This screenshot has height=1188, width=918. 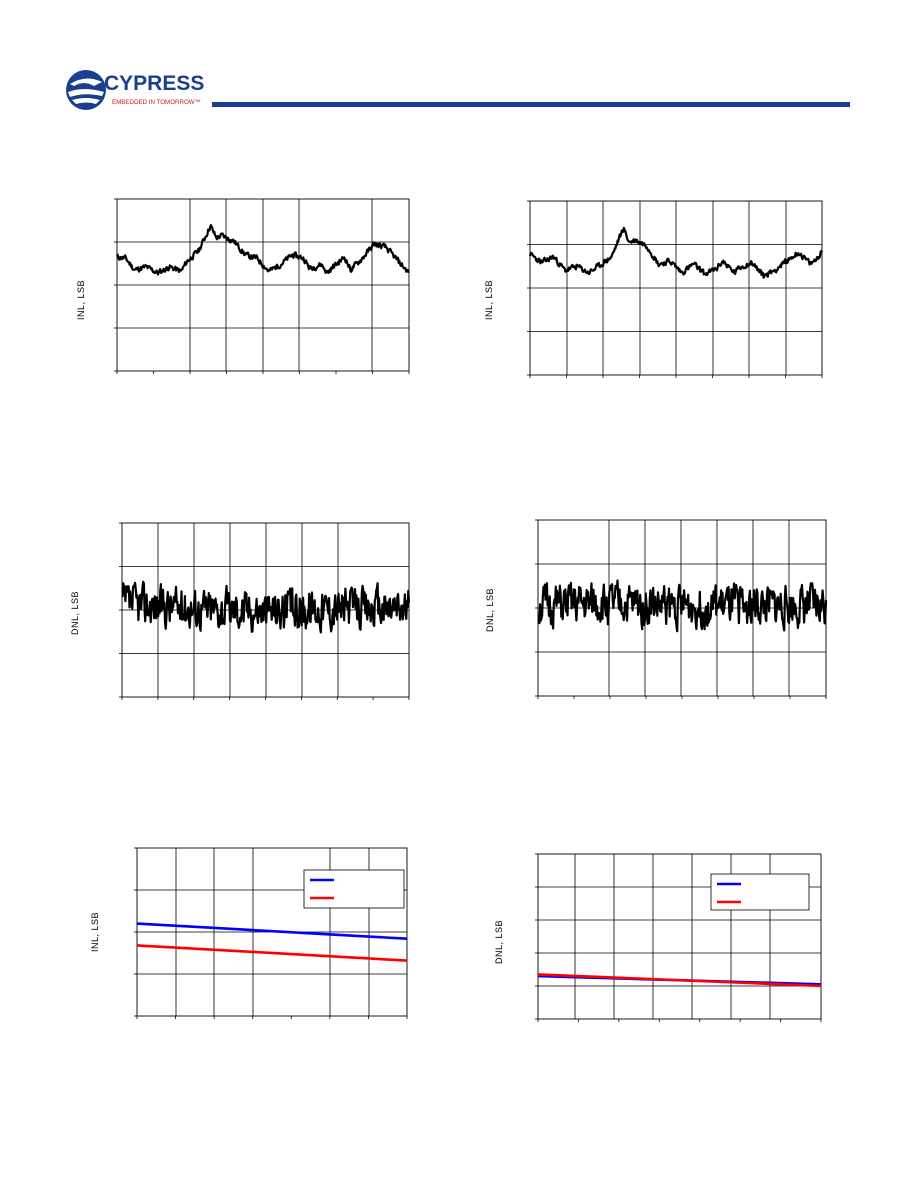 I want to click on dnl-chart-bottom-right: DNL, LSB, so click(x=658, y=937).